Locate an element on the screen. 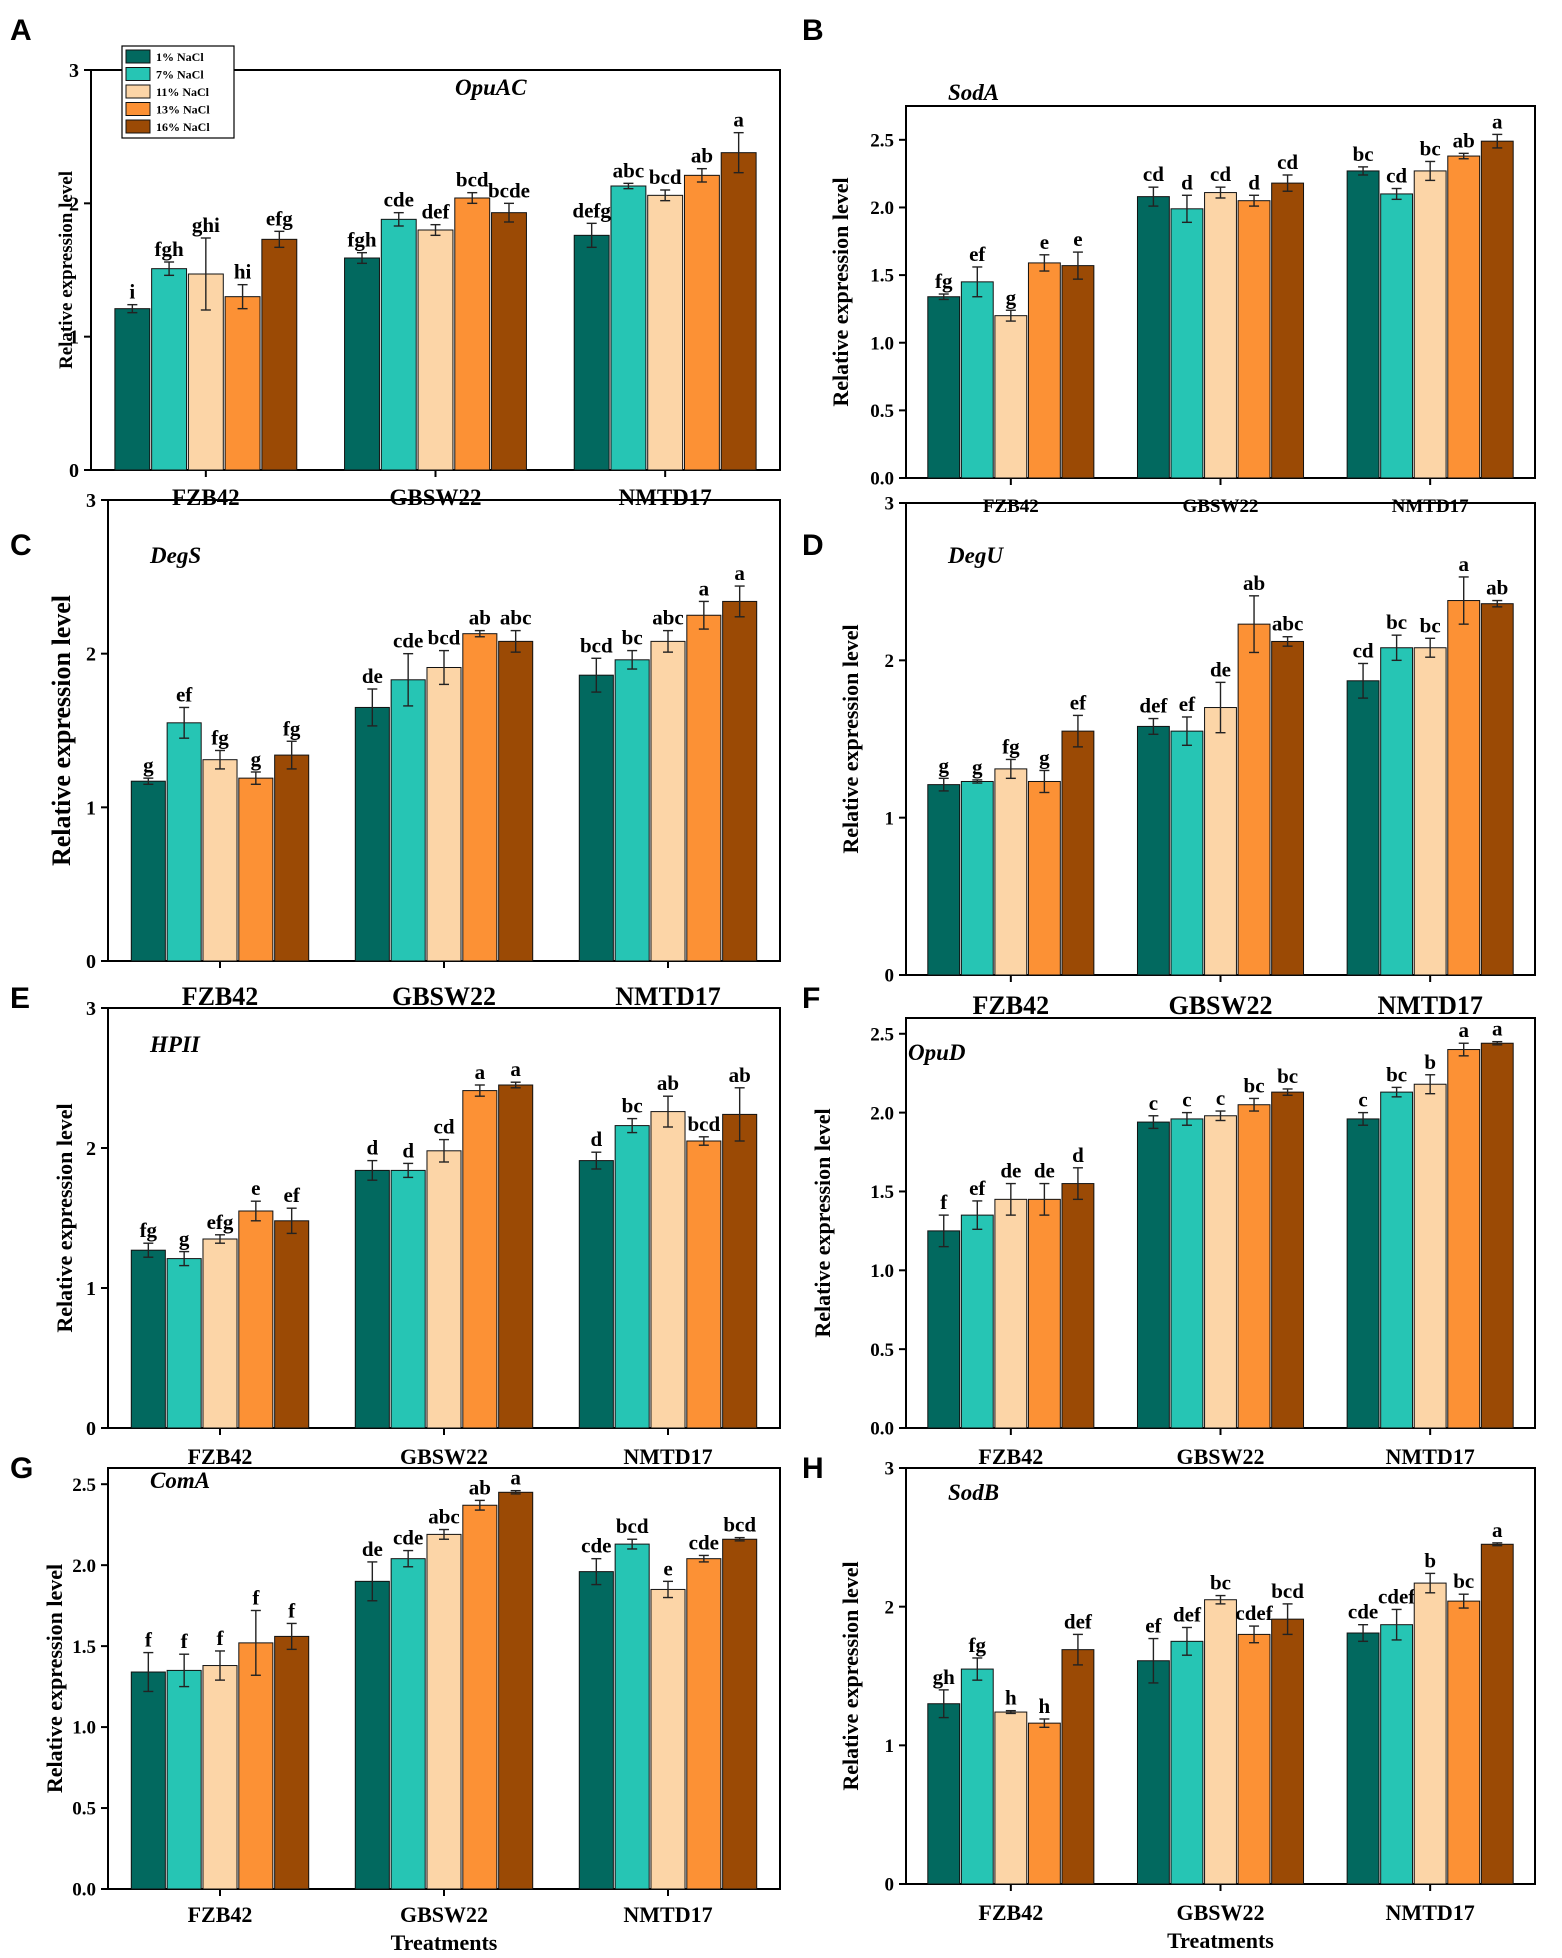 This screenshot has height=1958, width=1562. legend-label: 11% NaCl is located at coordinates (183, 92).